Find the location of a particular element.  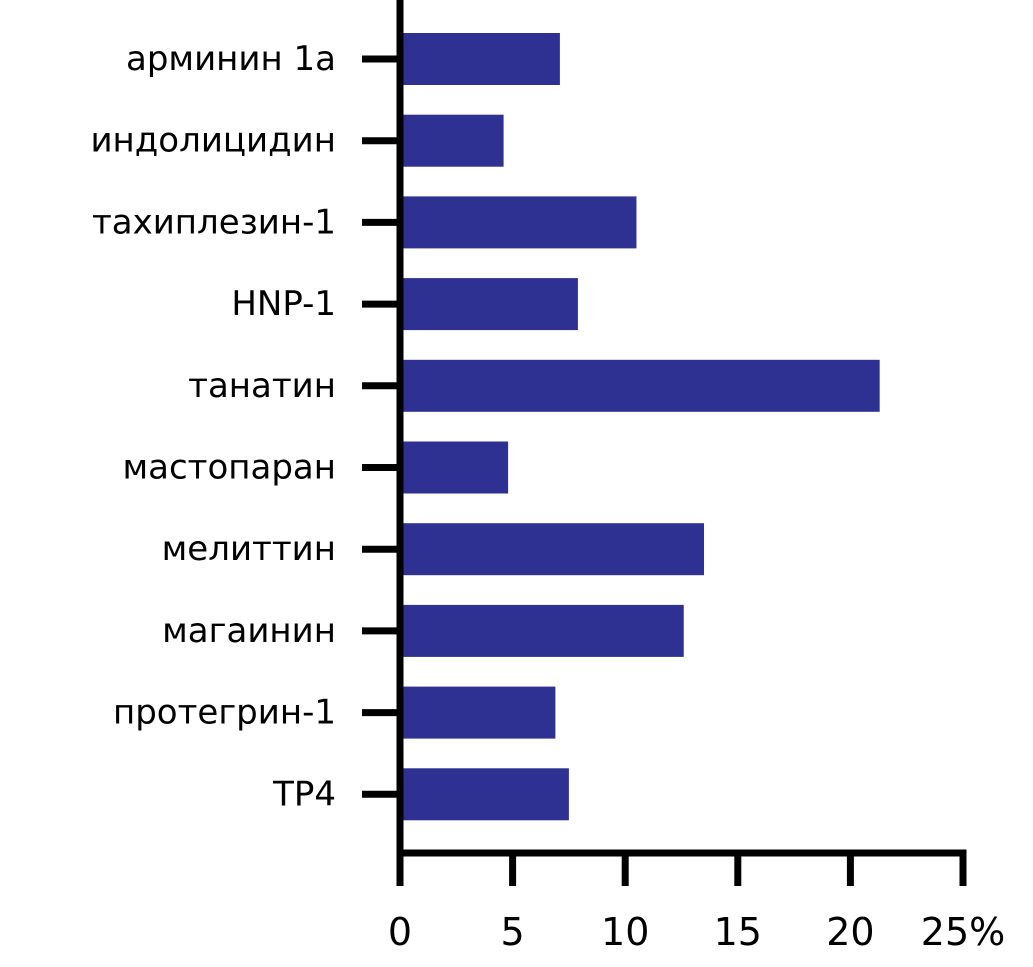

category-label: магаинин is located at coordinates (249, 631).